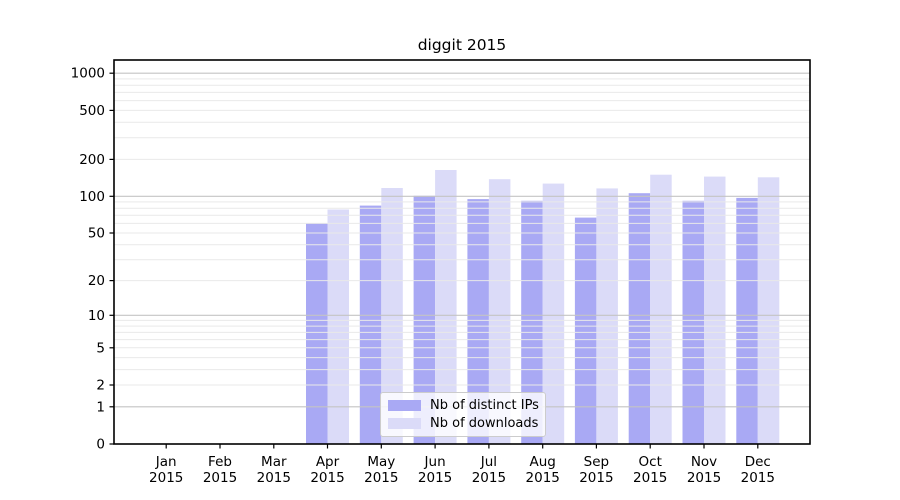  Describe the element at coordinates (585, 330) in the screenshot. I see `bar-distinct-ips-sep` at that location.